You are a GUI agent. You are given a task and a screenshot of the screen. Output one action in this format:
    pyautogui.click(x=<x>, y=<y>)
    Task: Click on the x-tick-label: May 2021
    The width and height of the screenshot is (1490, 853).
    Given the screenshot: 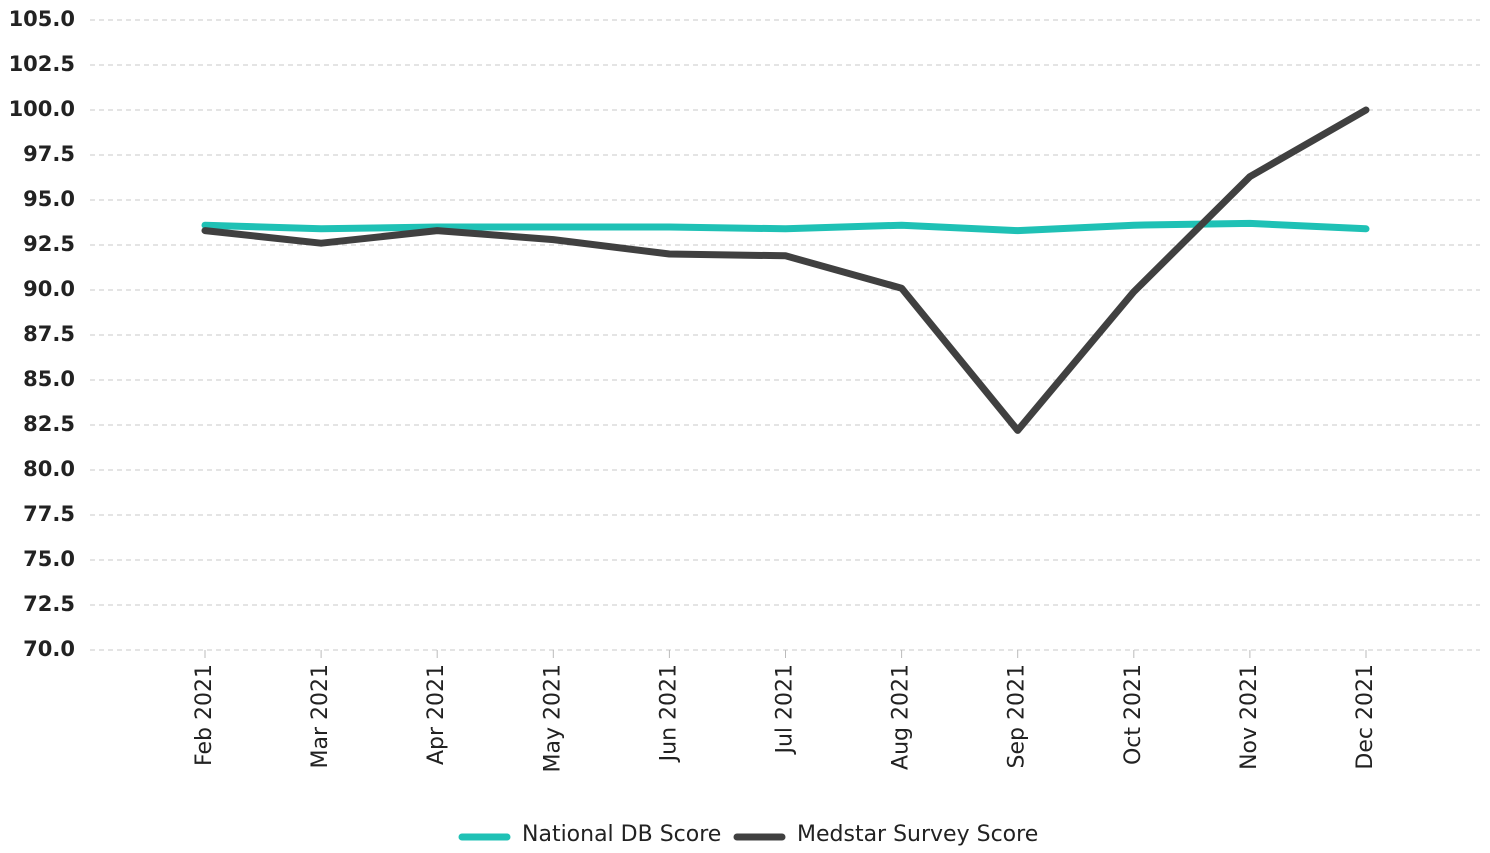 What is the action you would take?
    pyautogui.click(x=552, y=718)
    